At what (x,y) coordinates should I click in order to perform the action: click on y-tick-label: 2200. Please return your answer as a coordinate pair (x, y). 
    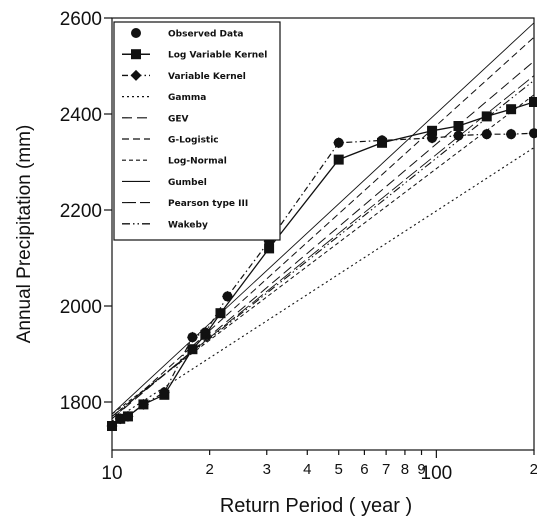
    Looking at the image, I should click on (81, 211).